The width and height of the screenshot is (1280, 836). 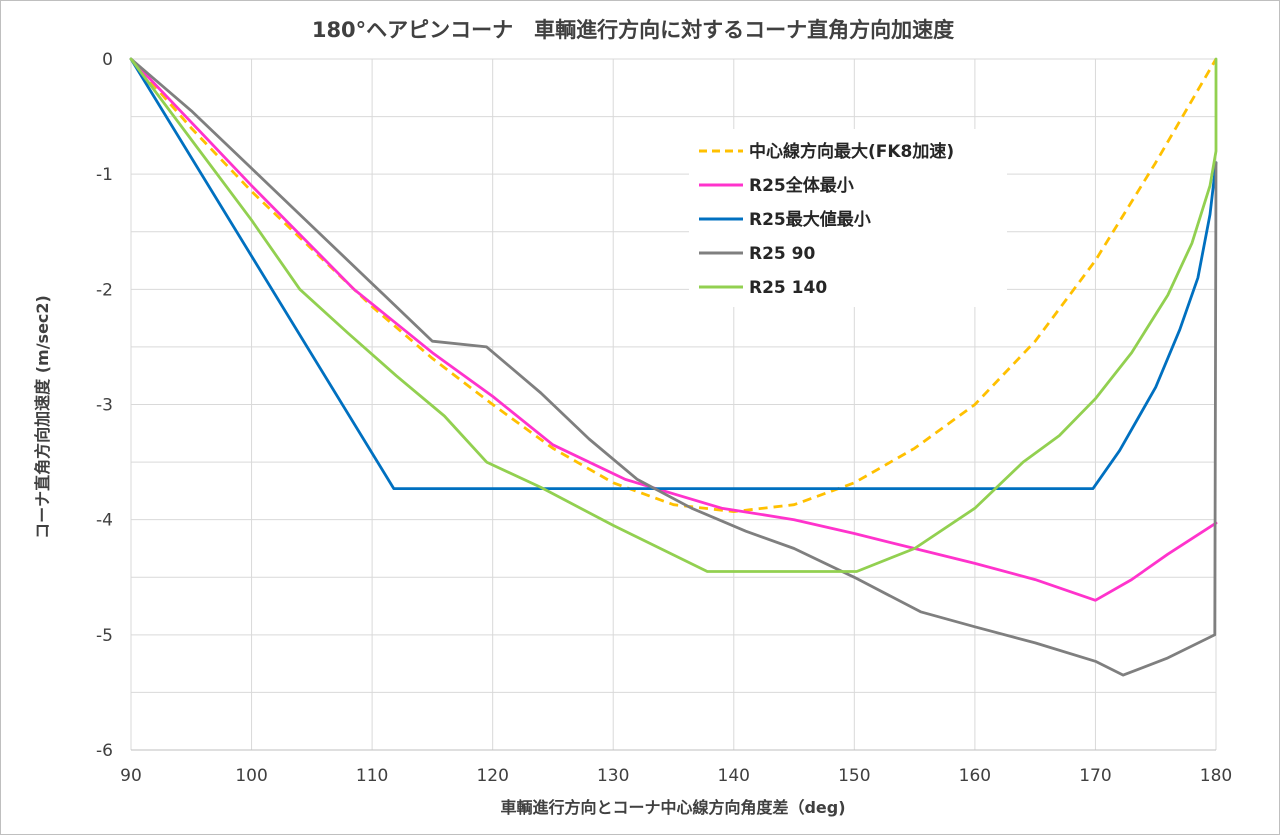 What do you see at coordinates (975, 776) in the screenshot?
I see `x-tick-label: 160` at bounding box center [975, 776].